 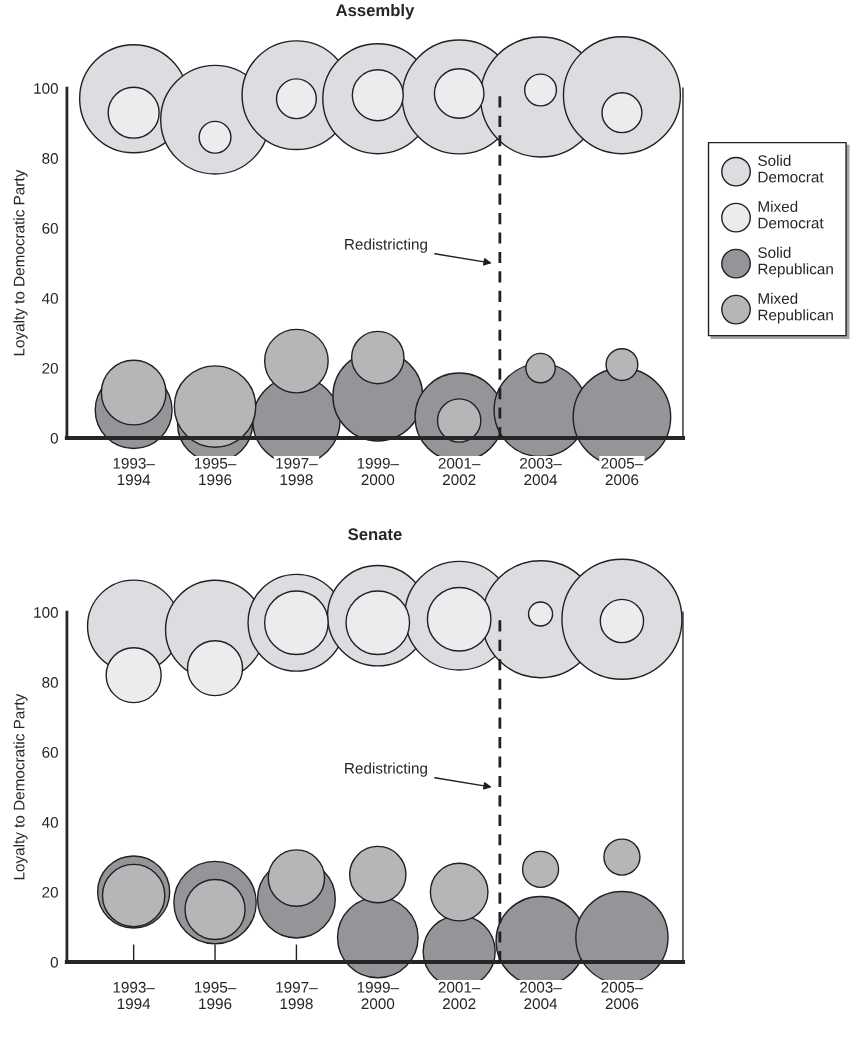 I want to click on legend-label: Solid Republican, so click(x=795, y=262).